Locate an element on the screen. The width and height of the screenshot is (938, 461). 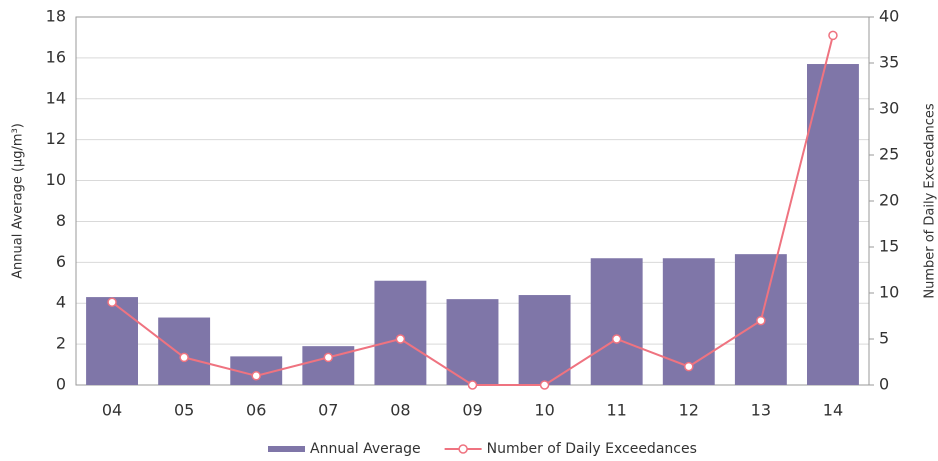
x-tick-label: 10 is located at coordinates (544, 410).